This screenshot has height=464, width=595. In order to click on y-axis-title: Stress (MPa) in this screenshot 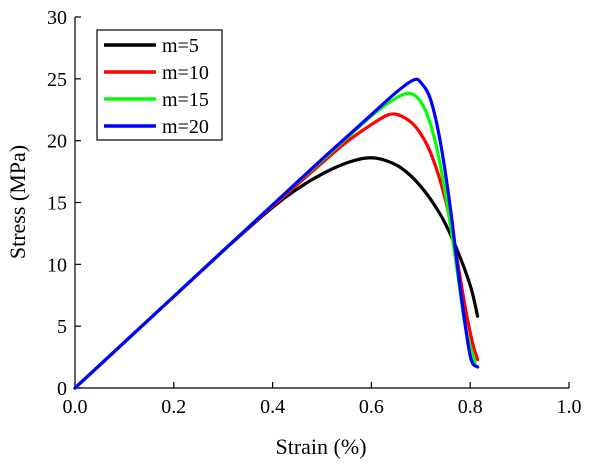, I will do `click(17, 202)`.